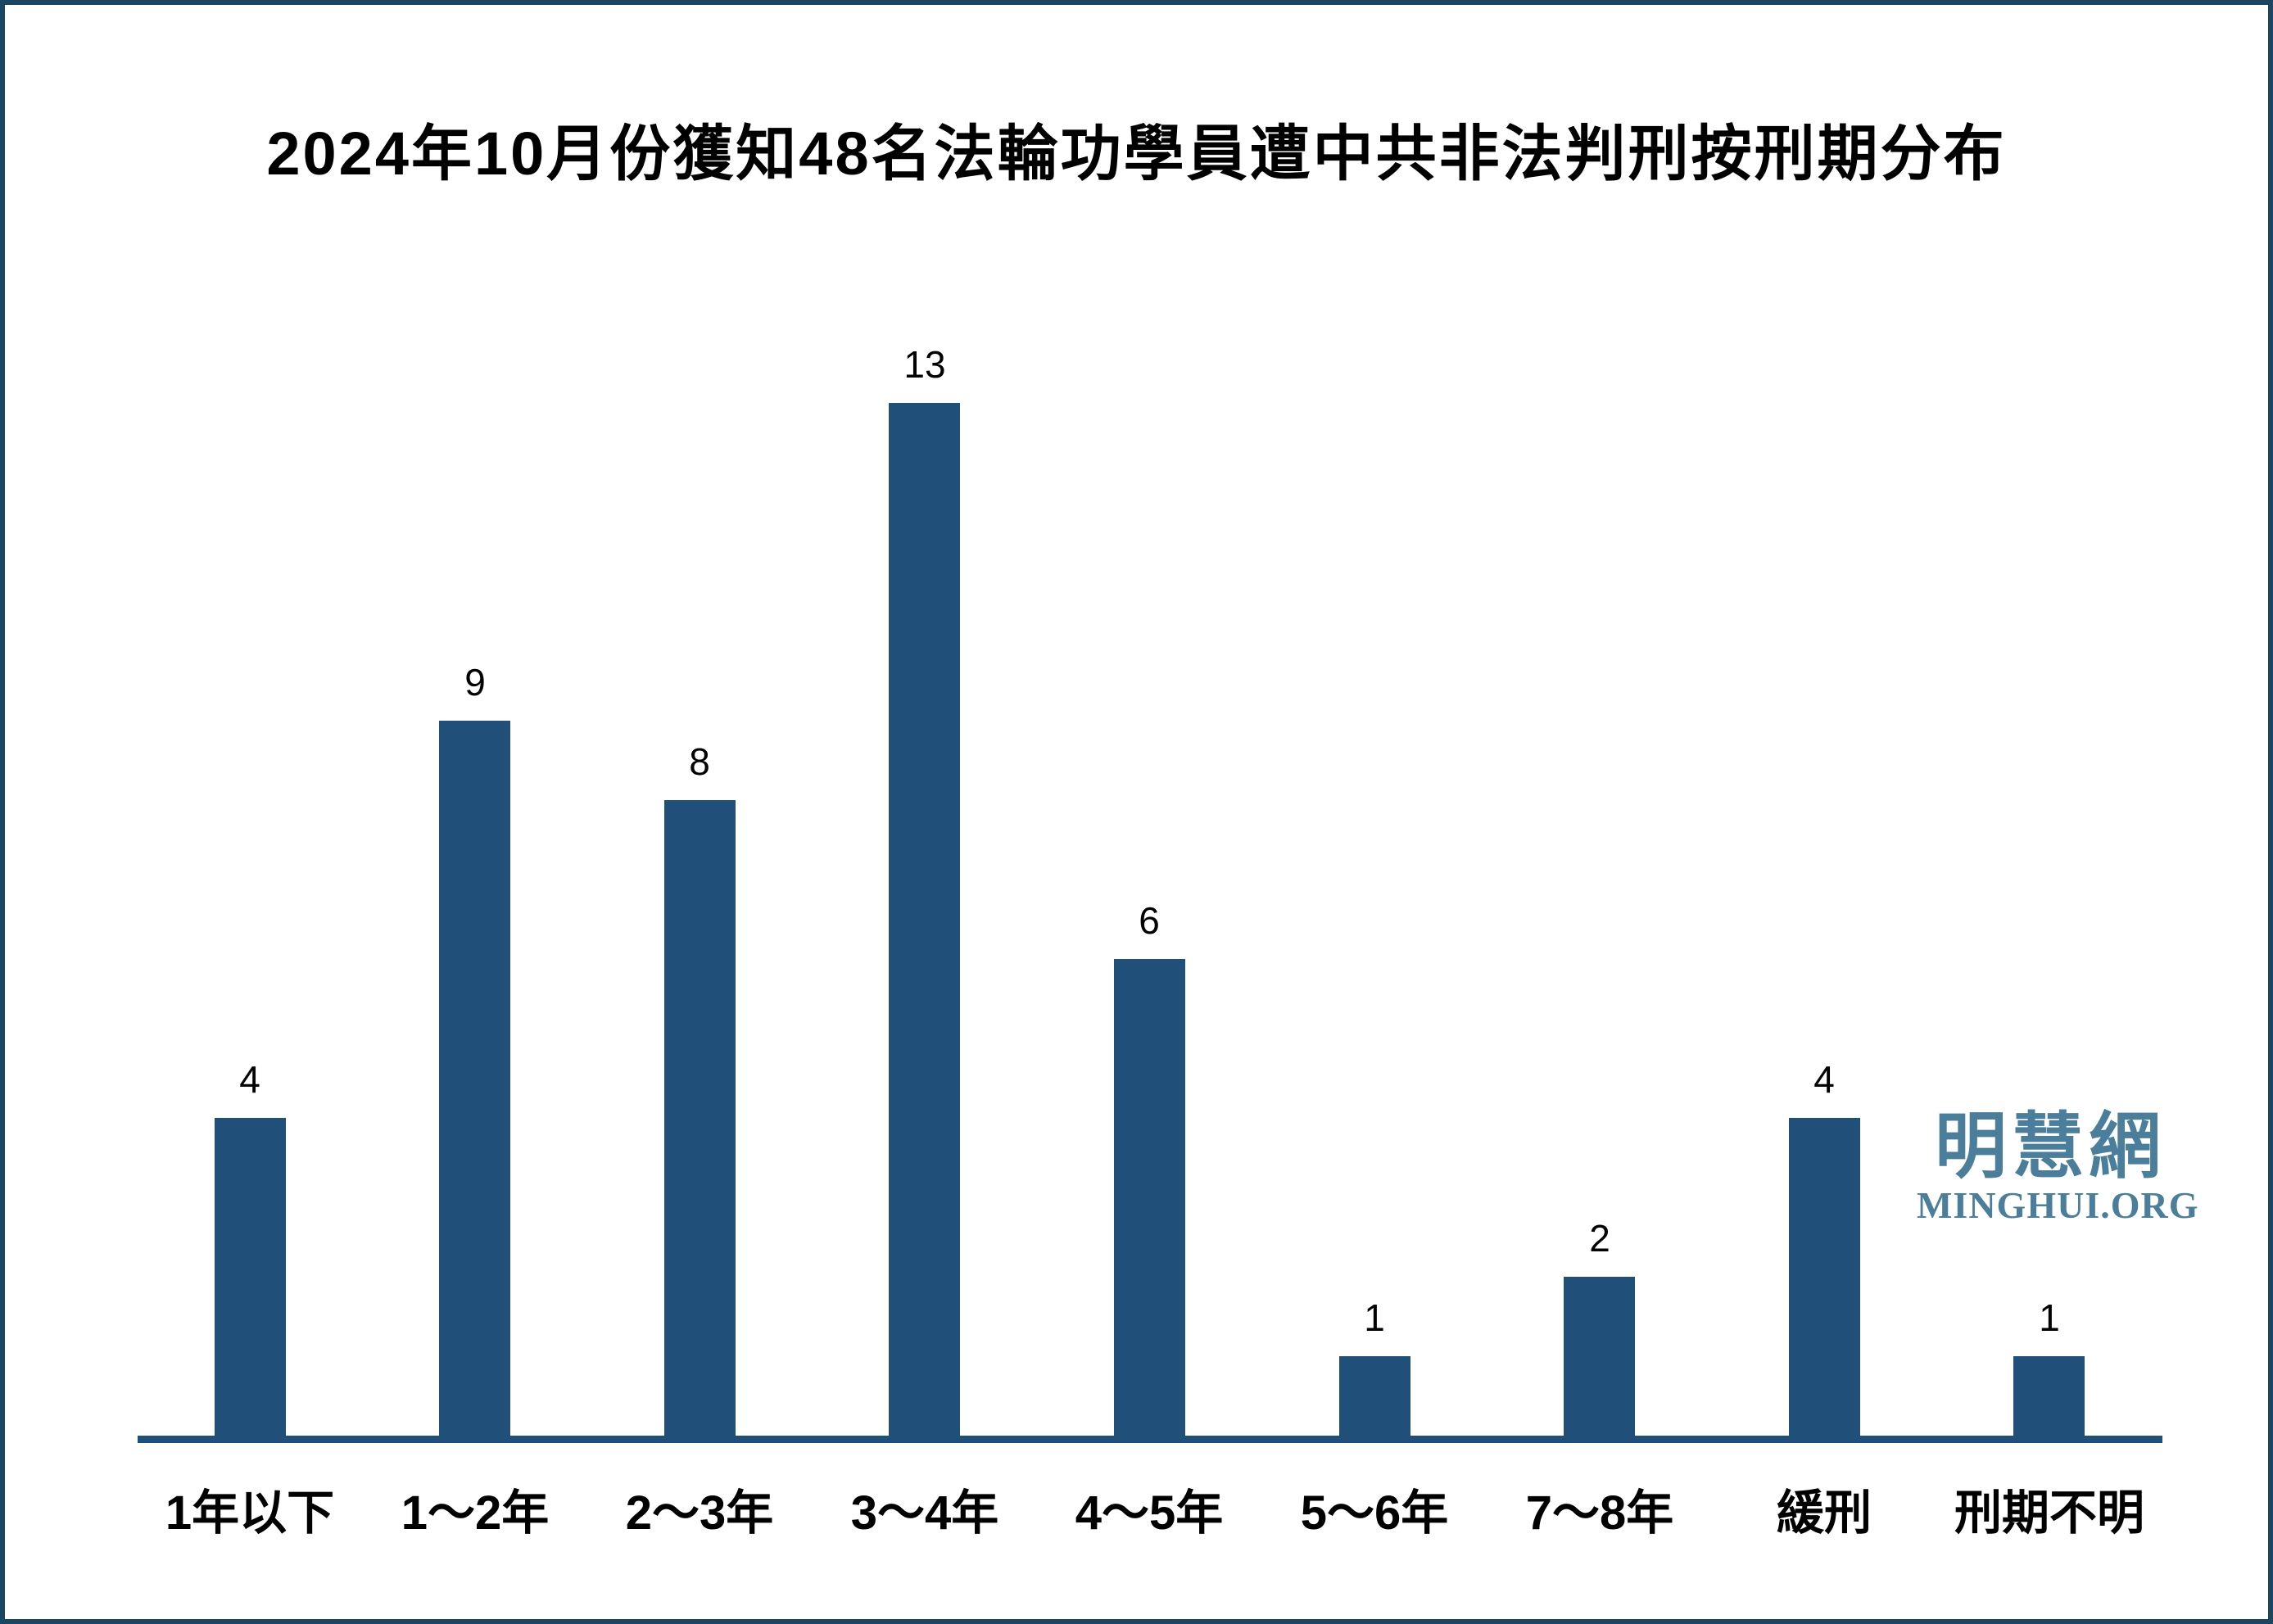 This screenshot has height=1624, width=2273. I want to click on bar-value-label: 9, so click(475, 682).